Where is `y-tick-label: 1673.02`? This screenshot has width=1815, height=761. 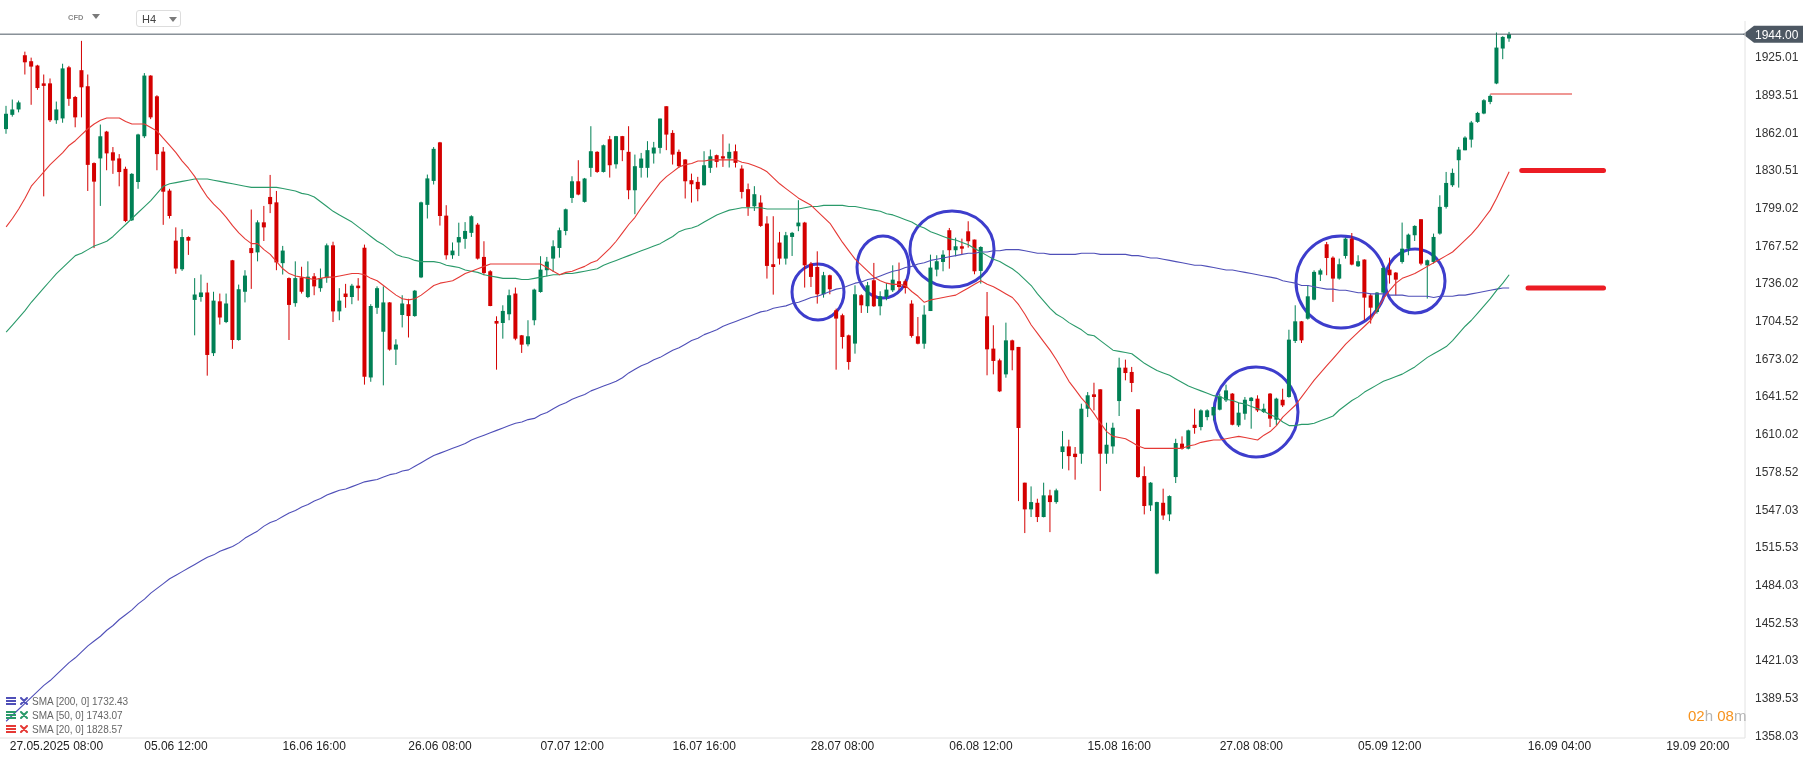 y-tick-label: 1673.02 is located at coordinates (1777, 358).